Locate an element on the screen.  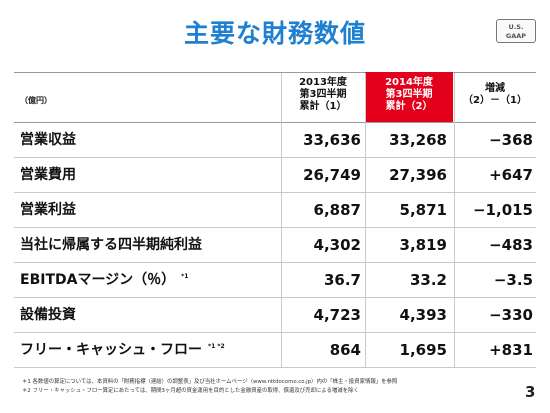
value-2014: 5,871 is located at coordinates (423, 210).